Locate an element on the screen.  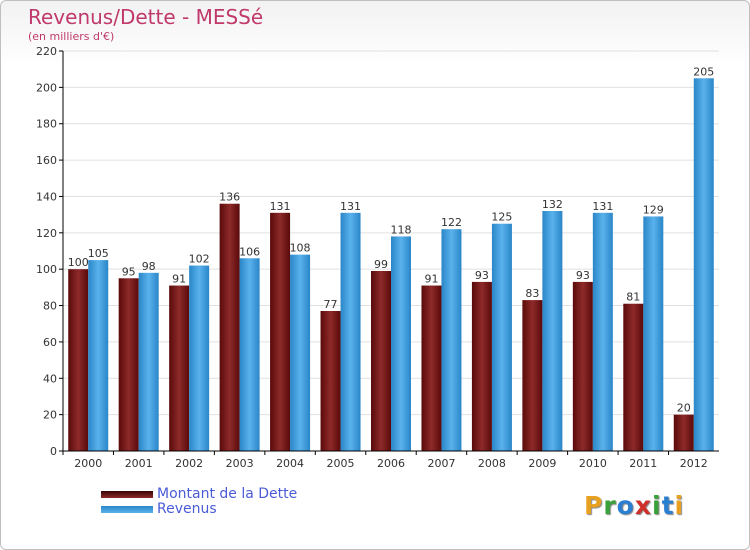
x-tick-label: 2011 is located at coordinates (643, 463).